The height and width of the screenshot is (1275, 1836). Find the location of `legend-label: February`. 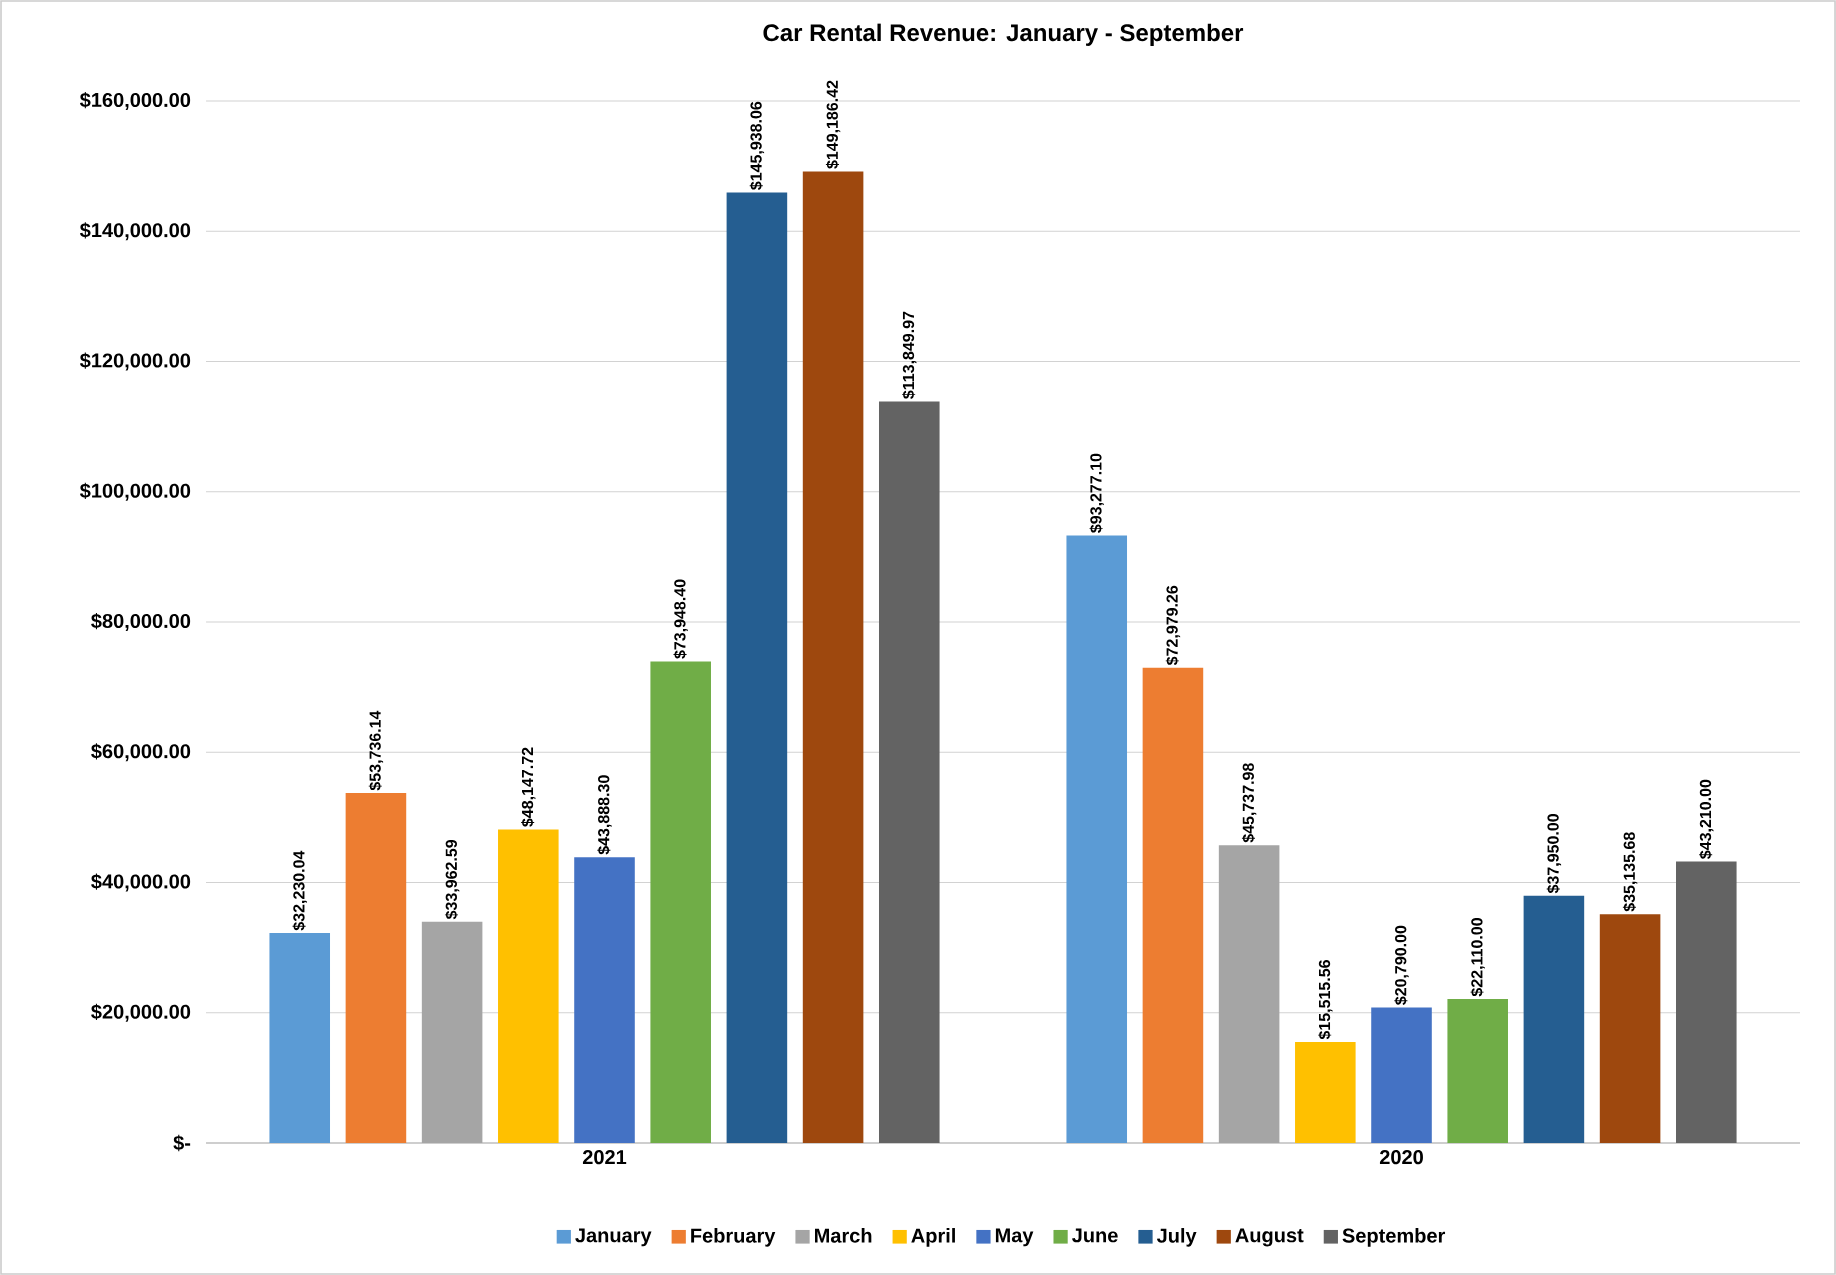

legend-label: February is located at coordinates (733, 1237).